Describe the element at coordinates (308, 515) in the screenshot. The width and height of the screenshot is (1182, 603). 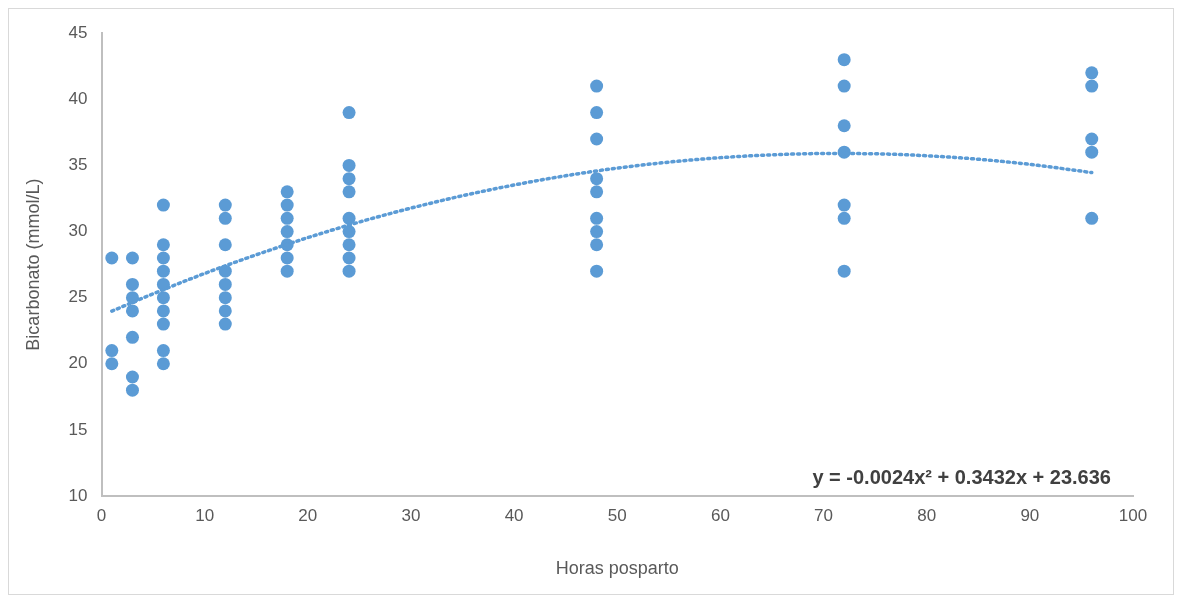
I see `x-tick-label: 20` at that location.